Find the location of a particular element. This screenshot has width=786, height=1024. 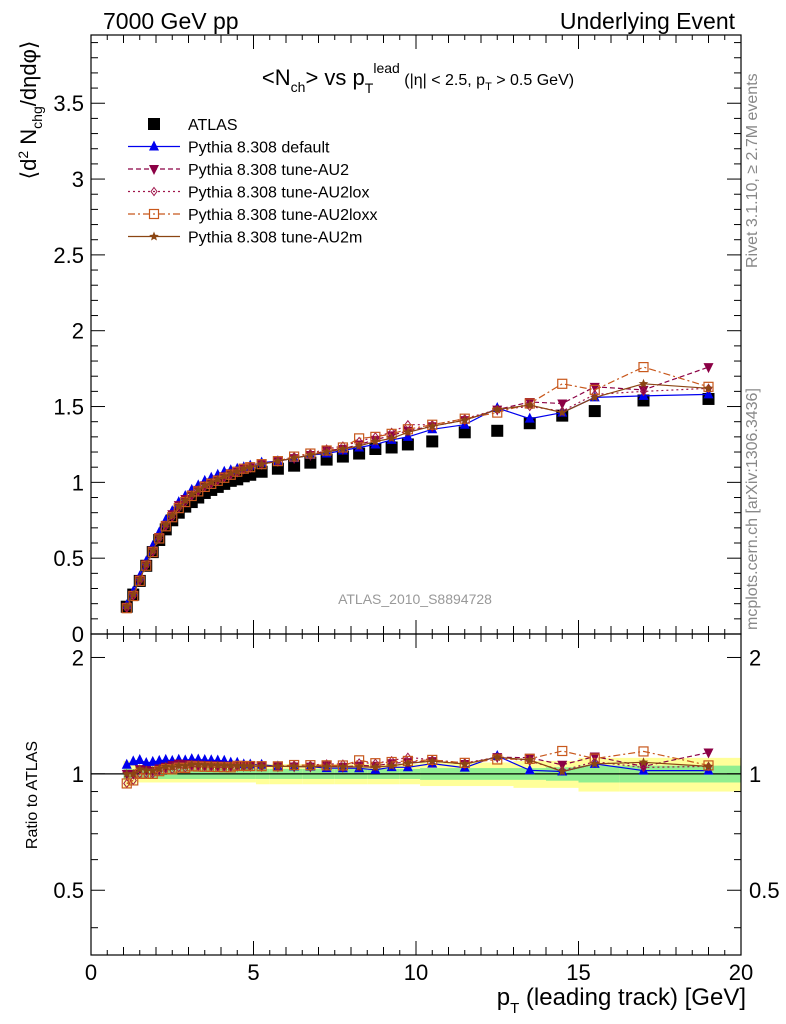

y-tick-label-ratio-right: 2 is located at coordinates (755, 657).